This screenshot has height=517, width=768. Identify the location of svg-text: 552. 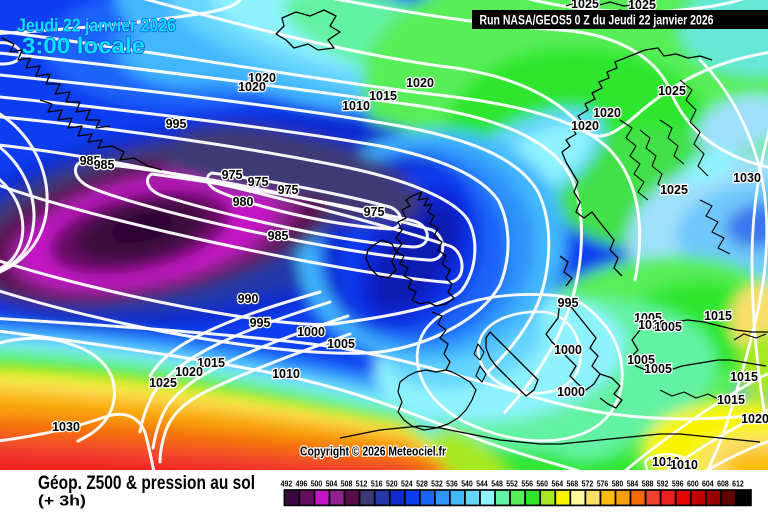
(512, 484).